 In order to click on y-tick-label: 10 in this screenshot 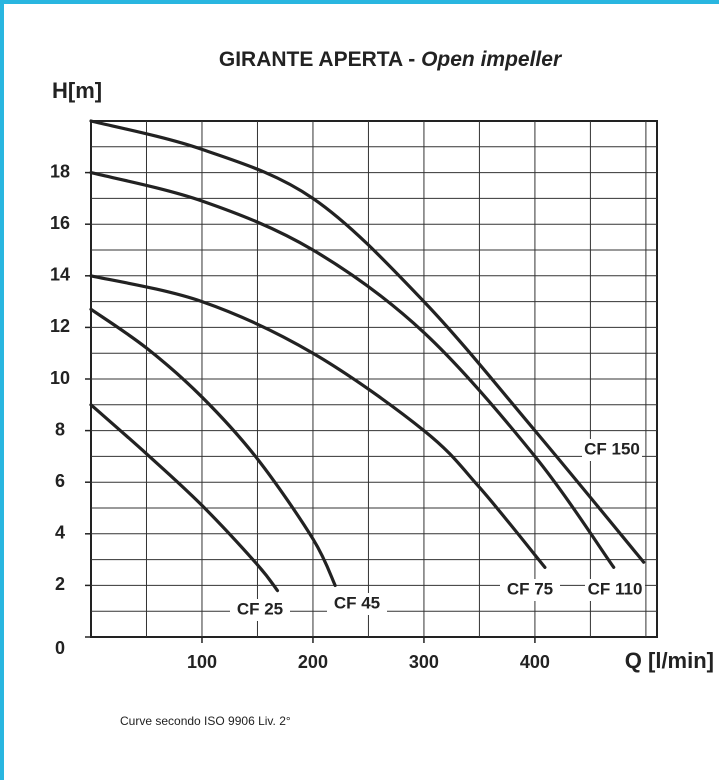, I will do `click(60, 378)`.